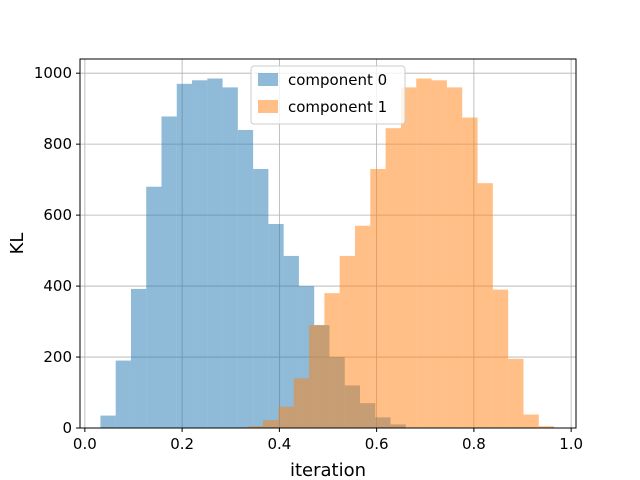 This screenshot has width=640, height=480. I want to click on legend-label-component-0: component 0, so click(337, 80).